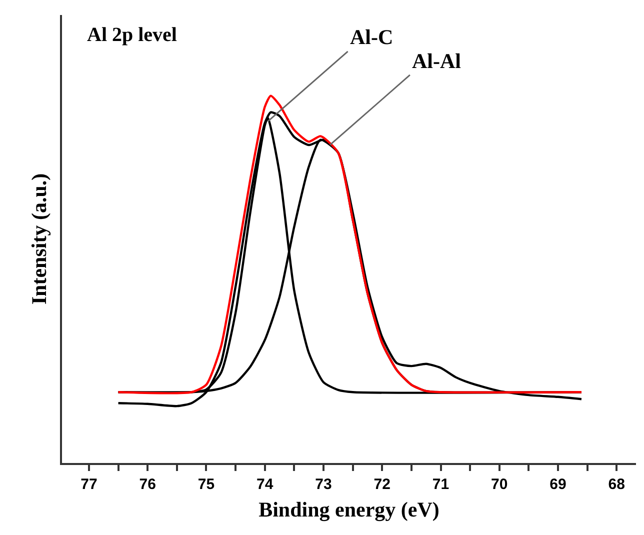  Describe the element at coordinates (323, 484) in the screenshot. I see `x-tick-label: 73` at that location.